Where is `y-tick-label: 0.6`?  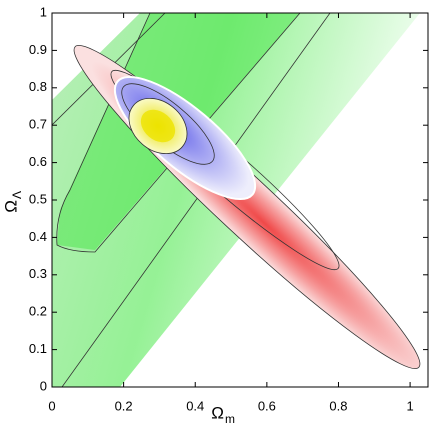
y-tick-label: 0.6 is located at coordinates (38, 161).